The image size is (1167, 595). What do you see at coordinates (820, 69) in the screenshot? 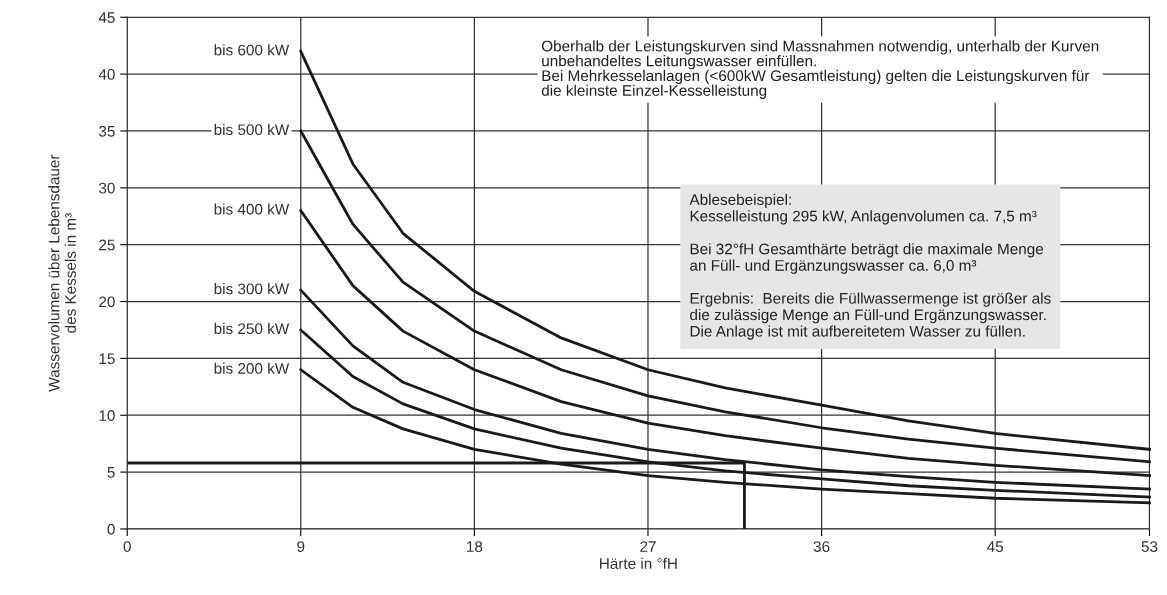
I see `annotation: Oberhalb der Leistungskurven sind Massnahmen notwendig, unterhalb der Kurven unbehandeltes Leitungswasser einfüllen. Bei Mehrkesselanlagen (<600kW Gesamtleistung) gelten die Leistungskurven für die kleinste Einzel-Kesselleistung` at bounding box center [820, 69].